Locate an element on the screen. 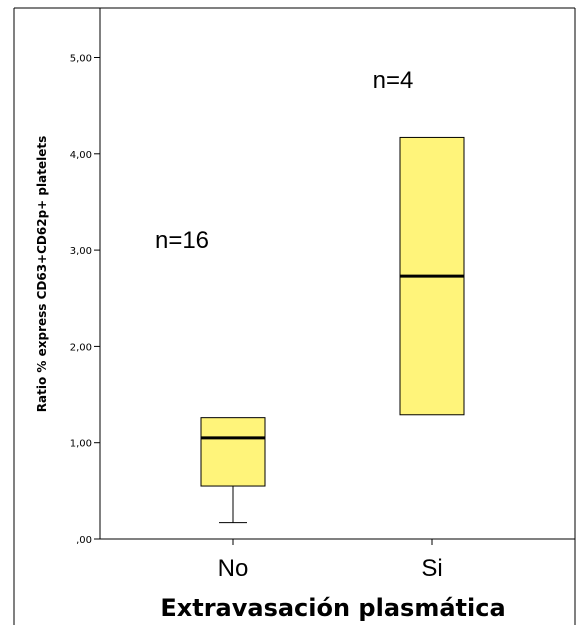  box-no is located at coordinates (233, 470).